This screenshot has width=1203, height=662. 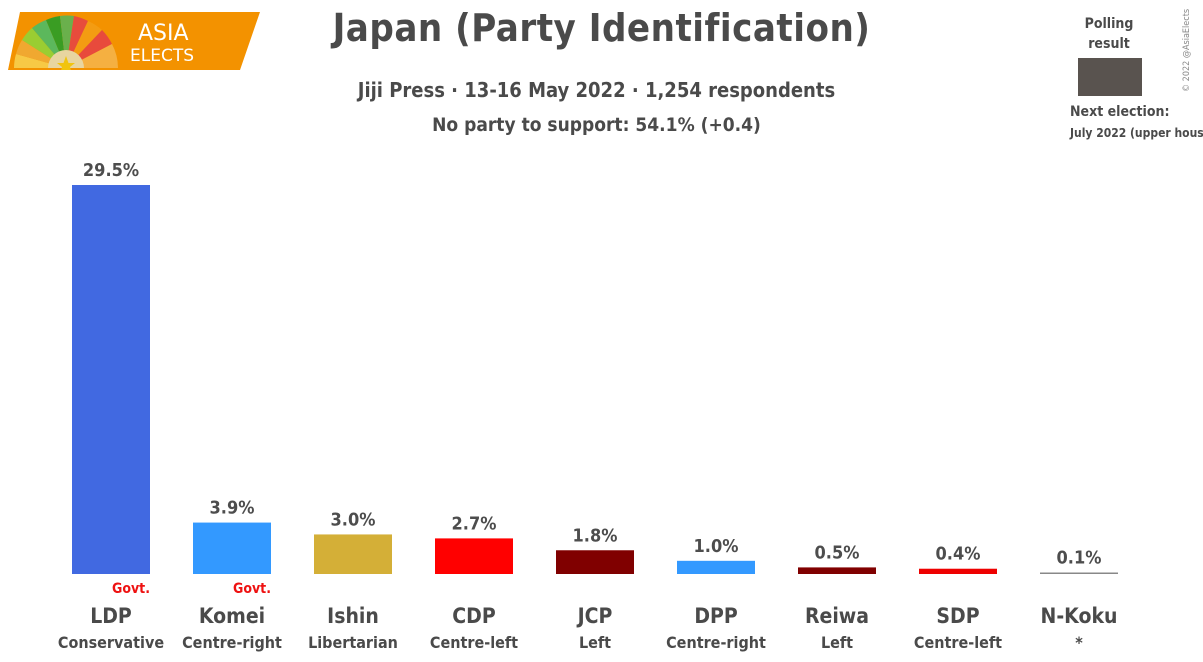 What do you see at coordinates (232, 548) in the screenshot?
I see `bar-komei` at bounding box center [232, 548].